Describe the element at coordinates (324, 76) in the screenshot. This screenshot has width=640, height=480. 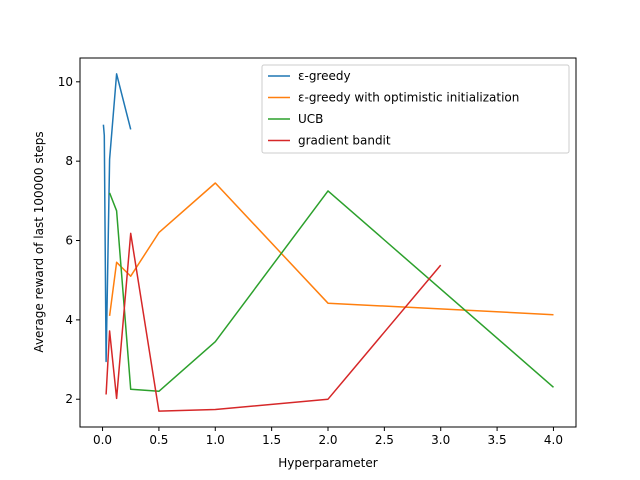
I see `legend-label-0: ε-greedy` at that location.